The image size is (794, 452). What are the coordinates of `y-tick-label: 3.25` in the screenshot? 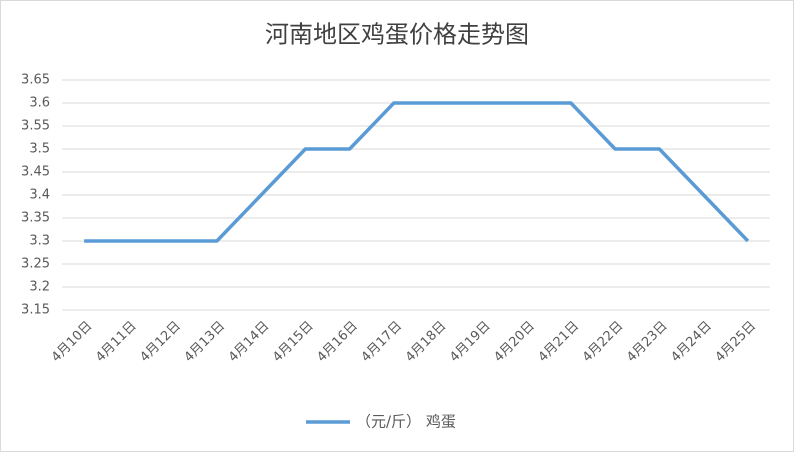 It's located at (35, 264).